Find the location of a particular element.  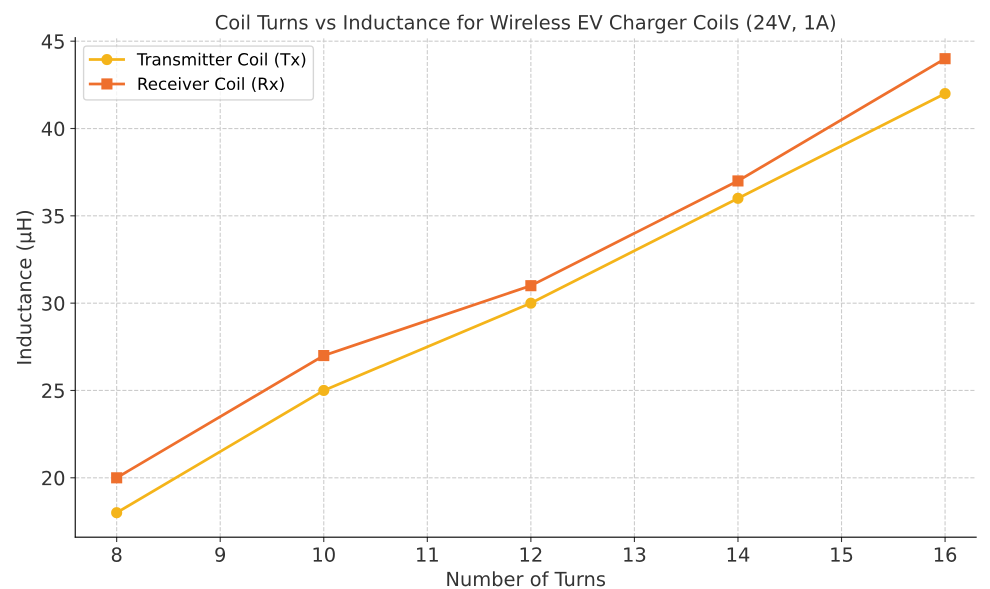

y-tick-label: 35 is located at coordinates (53, 216).